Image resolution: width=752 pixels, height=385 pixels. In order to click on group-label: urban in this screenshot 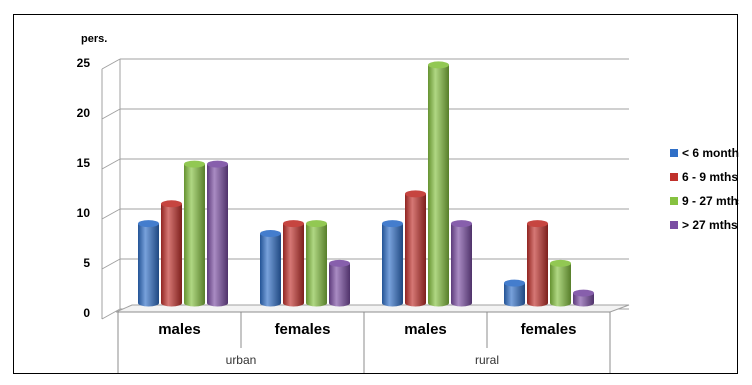, I will do `click(241, 360)`.